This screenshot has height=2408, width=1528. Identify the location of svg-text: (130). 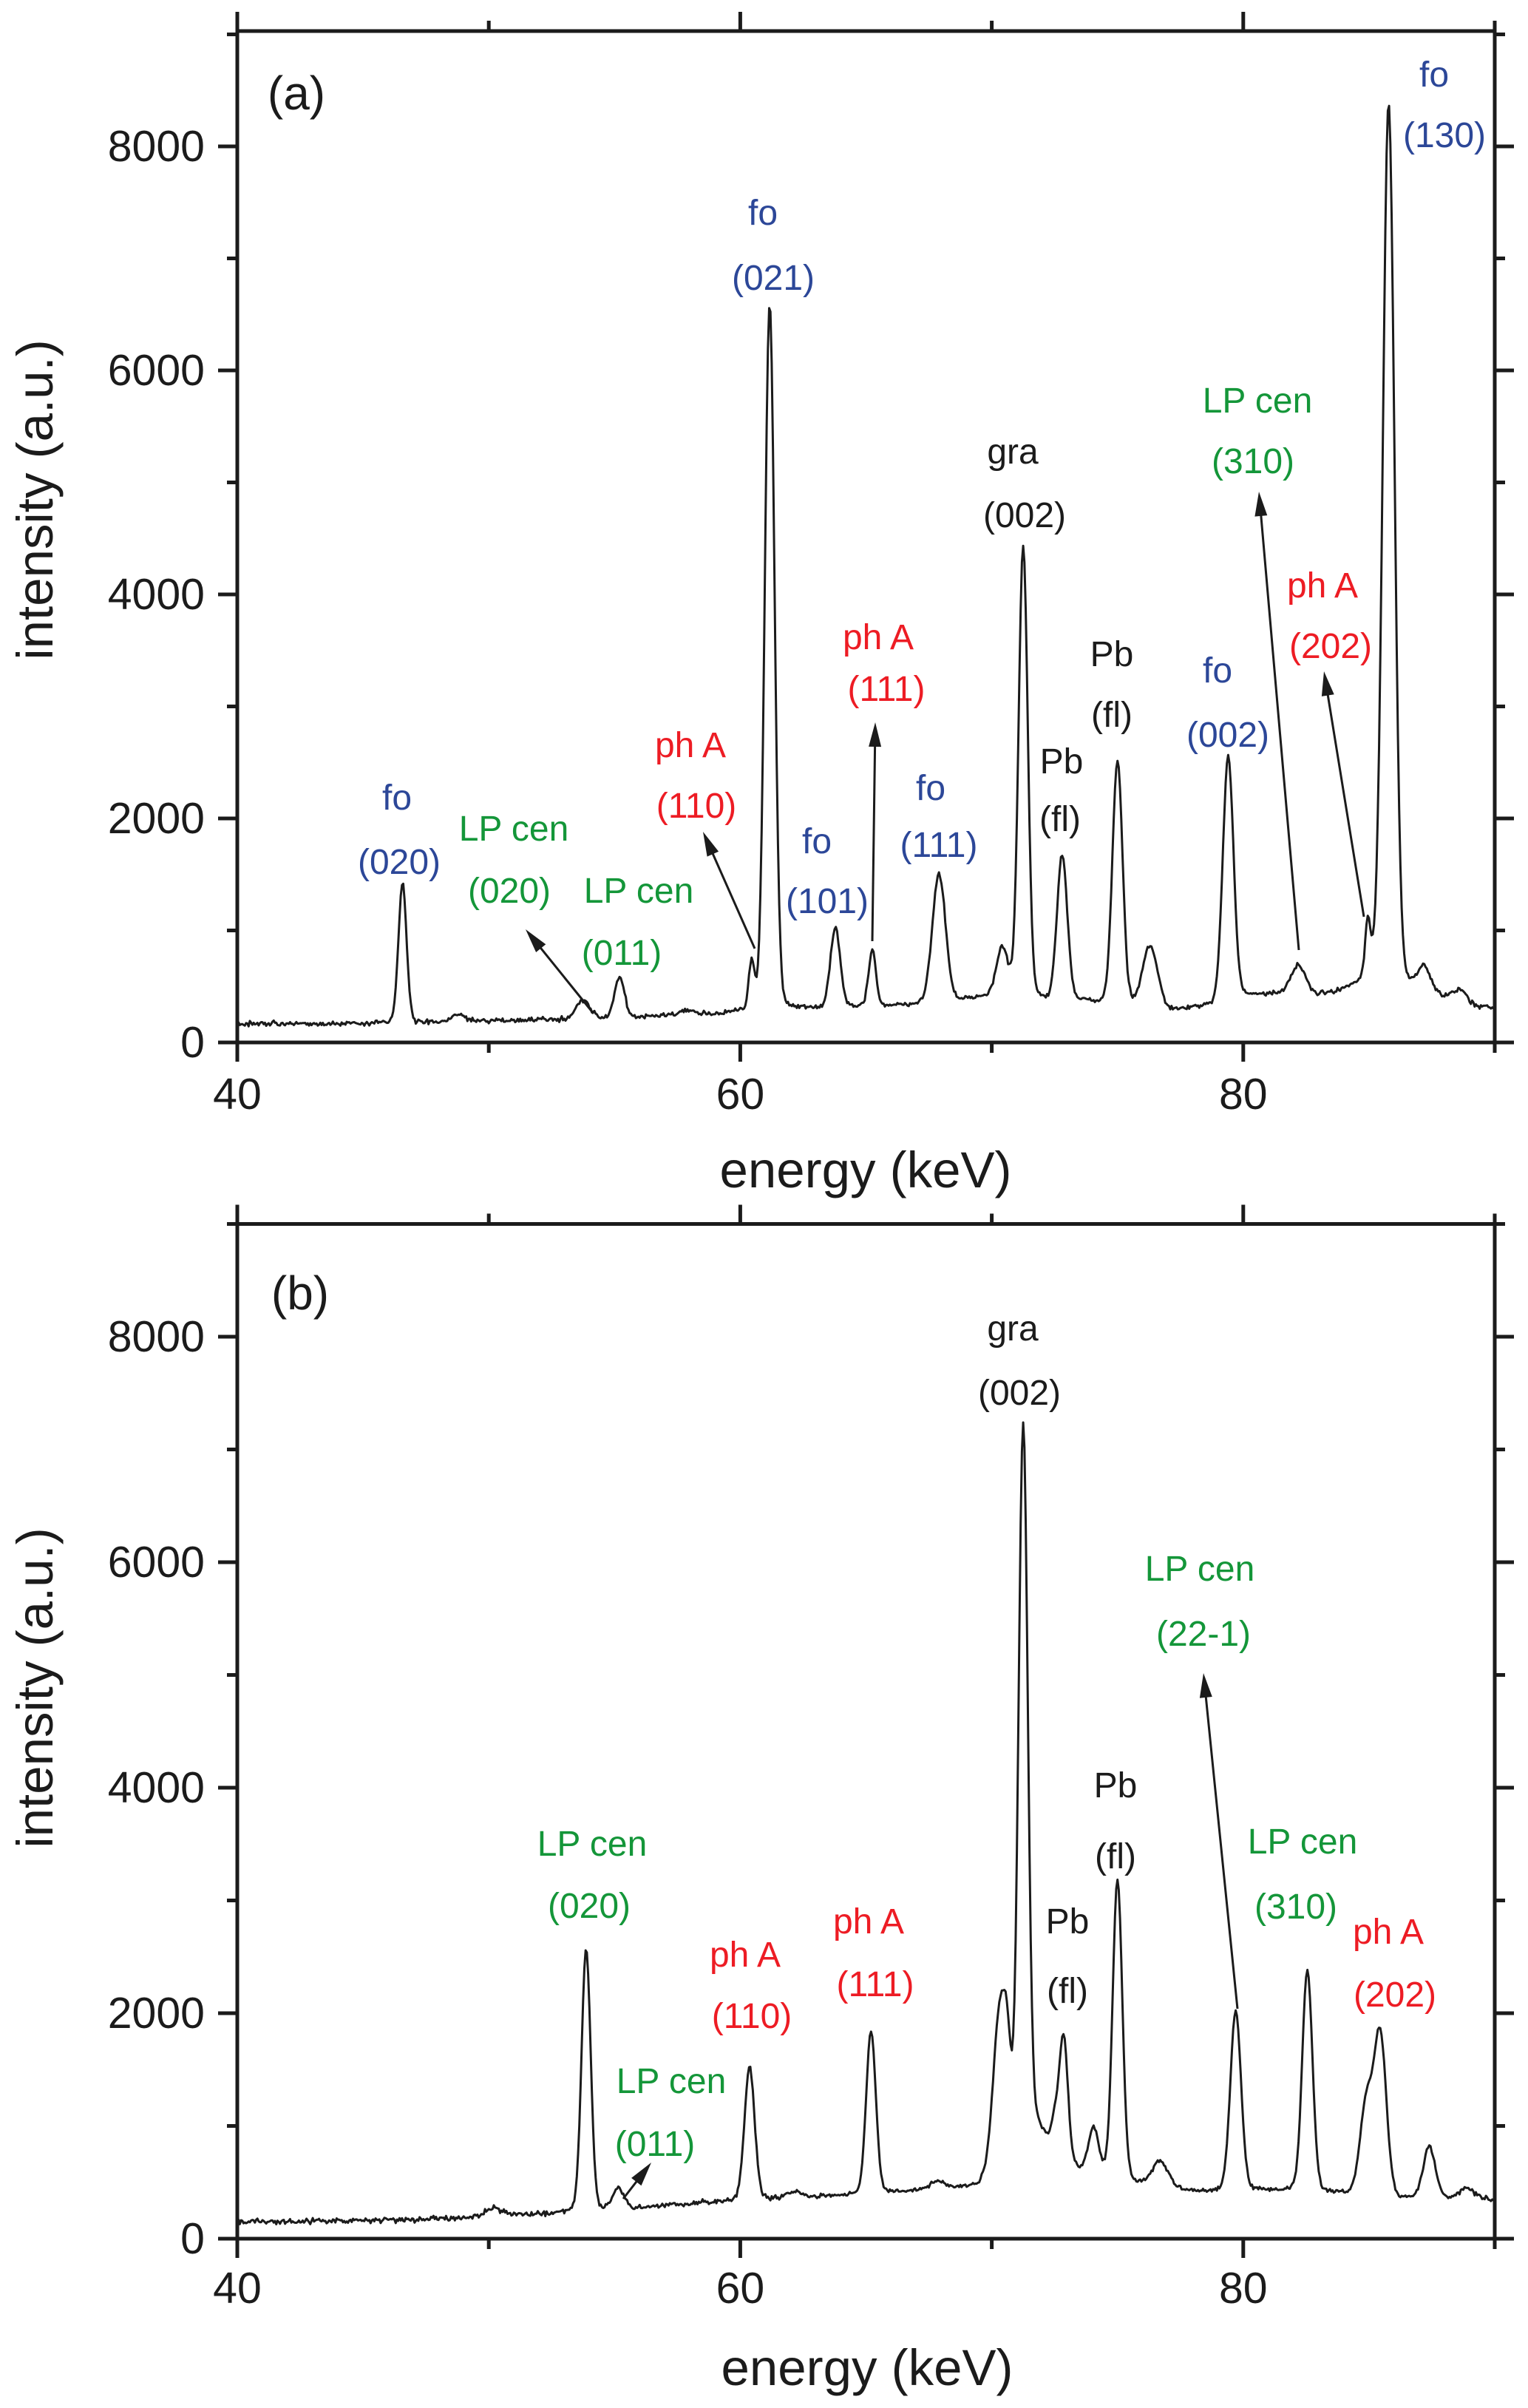
(1444, 135).